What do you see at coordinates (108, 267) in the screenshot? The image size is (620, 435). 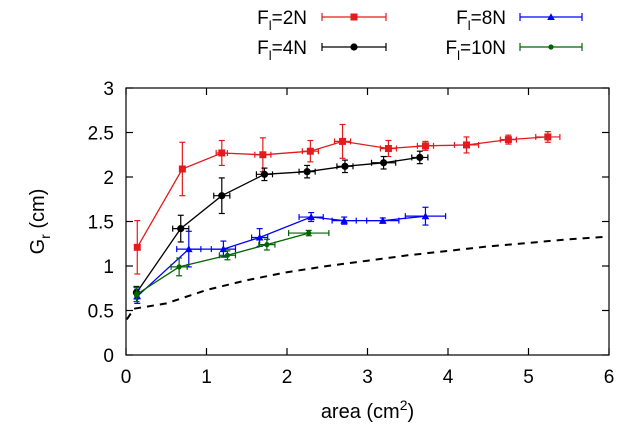 I see `y-tick-label: 1` at bounding box center [108, 267].